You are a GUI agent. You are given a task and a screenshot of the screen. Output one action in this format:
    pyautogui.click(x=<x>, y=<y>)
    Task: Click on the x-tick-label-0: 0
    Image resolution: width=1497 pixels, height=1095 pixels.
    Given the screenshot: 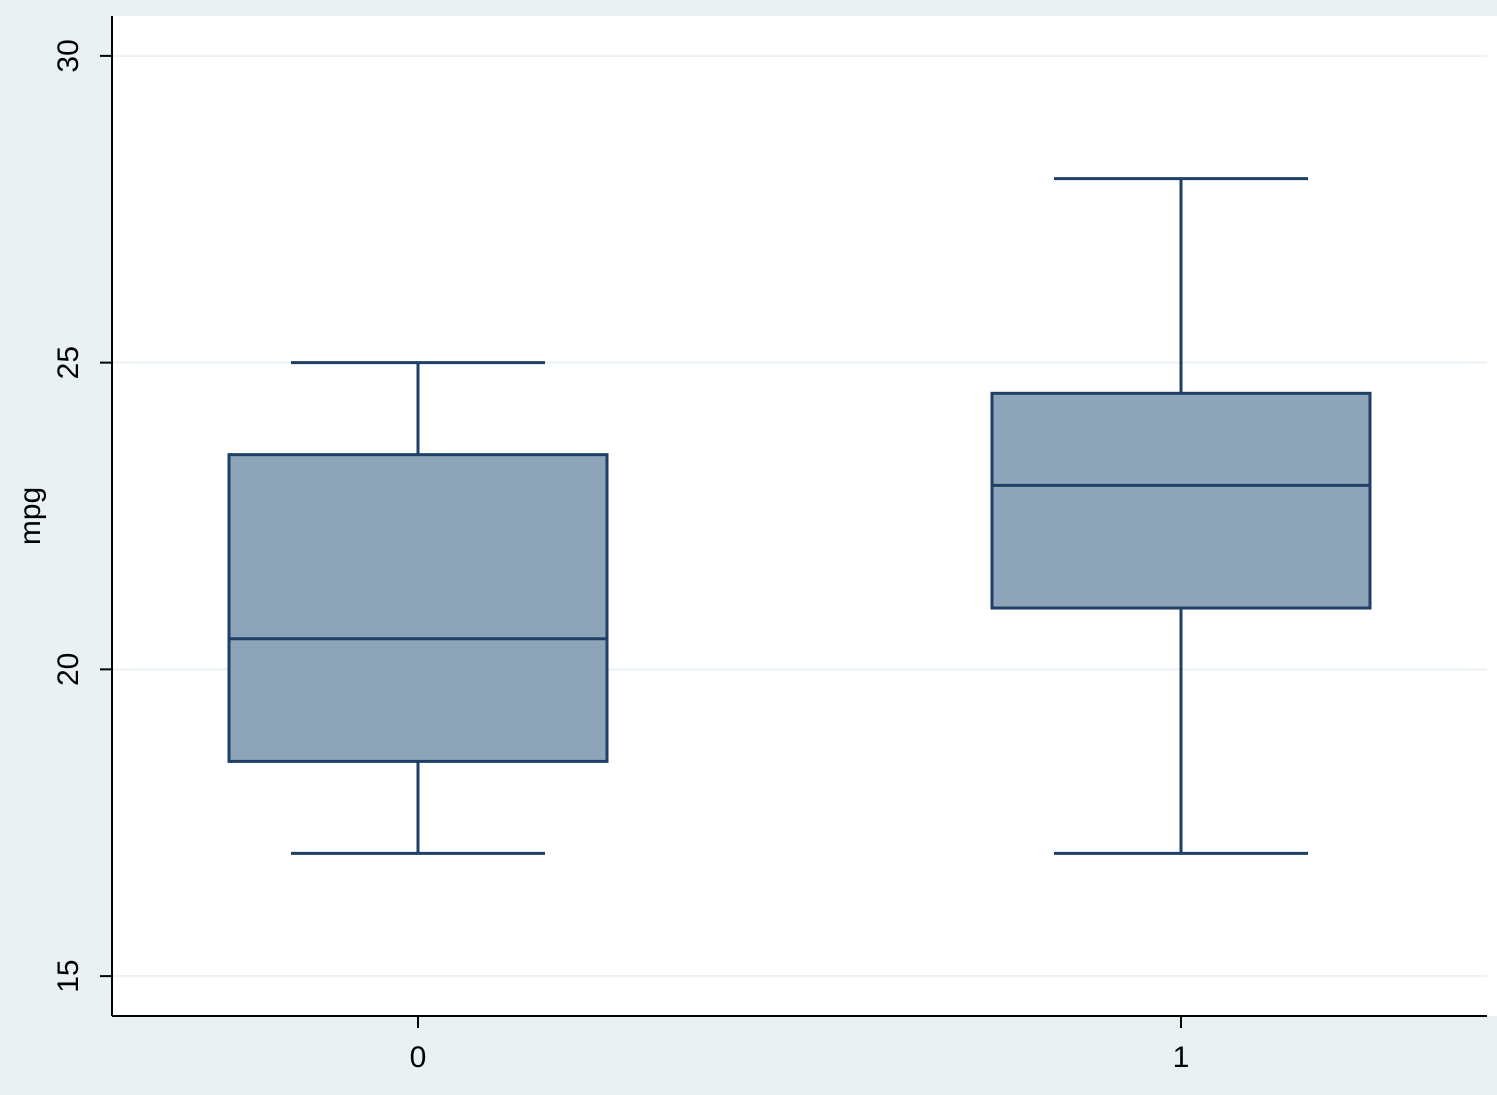 What is the action you would take?
    pyautogui.click(x=418, y=1057)
    